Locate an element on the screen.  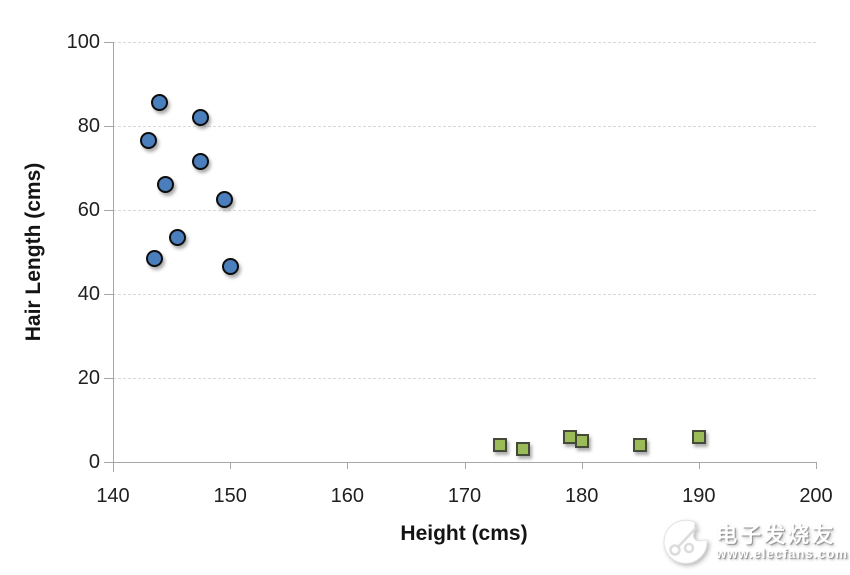
x-tick-label-200: 200 is located at coordinates (816, 496).